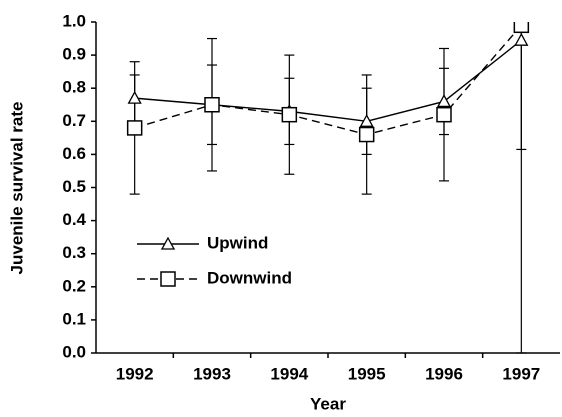  Describe the element at coordinates (74, 351) in the screenshot. I see `y-tick-label: 0.0` at that location.